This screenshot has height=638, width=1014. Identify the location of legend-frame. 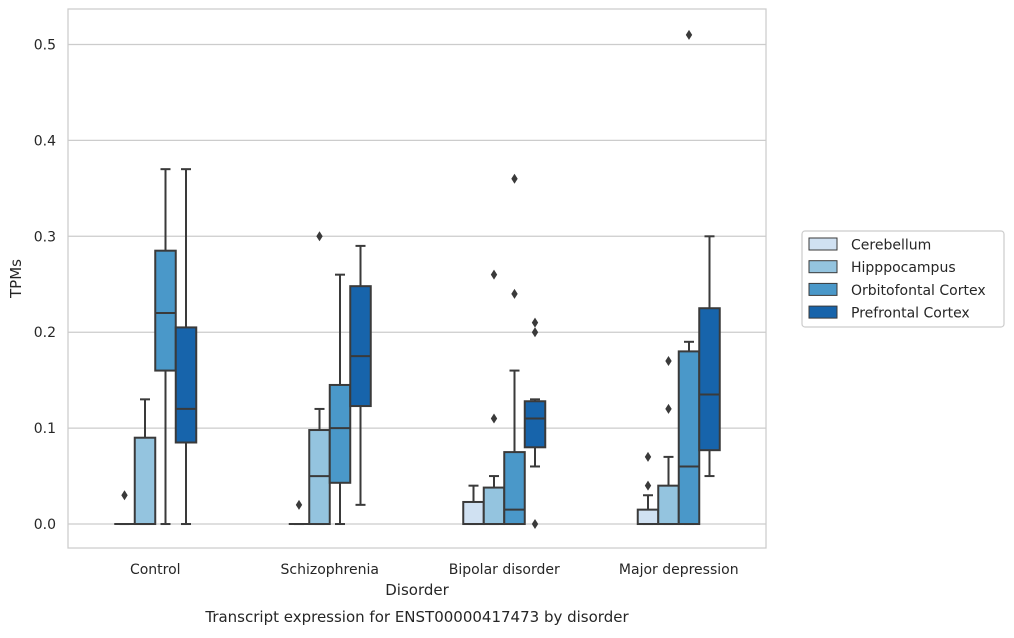
(903, 279).